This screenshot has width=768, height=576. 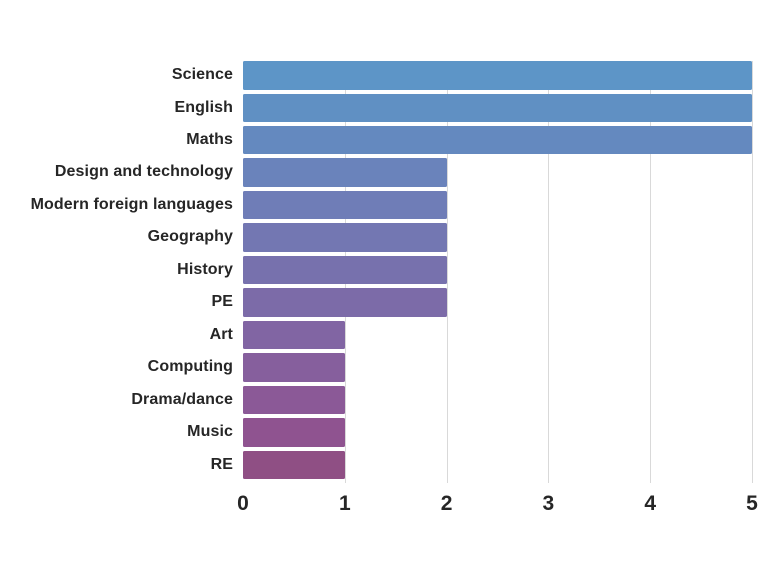 What do you see at coordinates (222, 302) in the screenshot?
I see `category-label: PE` at bounding box center [222, 302].